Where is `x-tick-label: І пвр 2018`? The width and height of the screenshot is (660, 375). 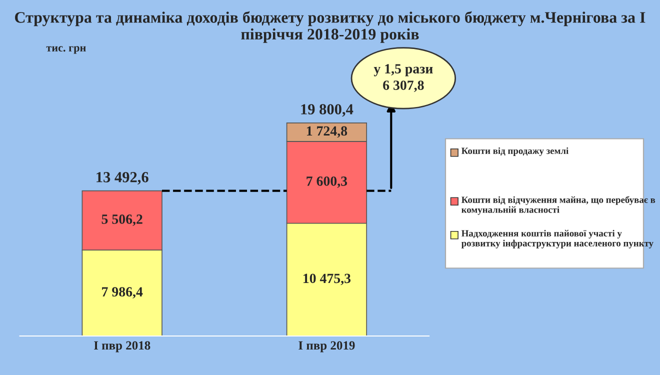 x-tick-label: І пвр 2018 is located at coordinates (122, 346).